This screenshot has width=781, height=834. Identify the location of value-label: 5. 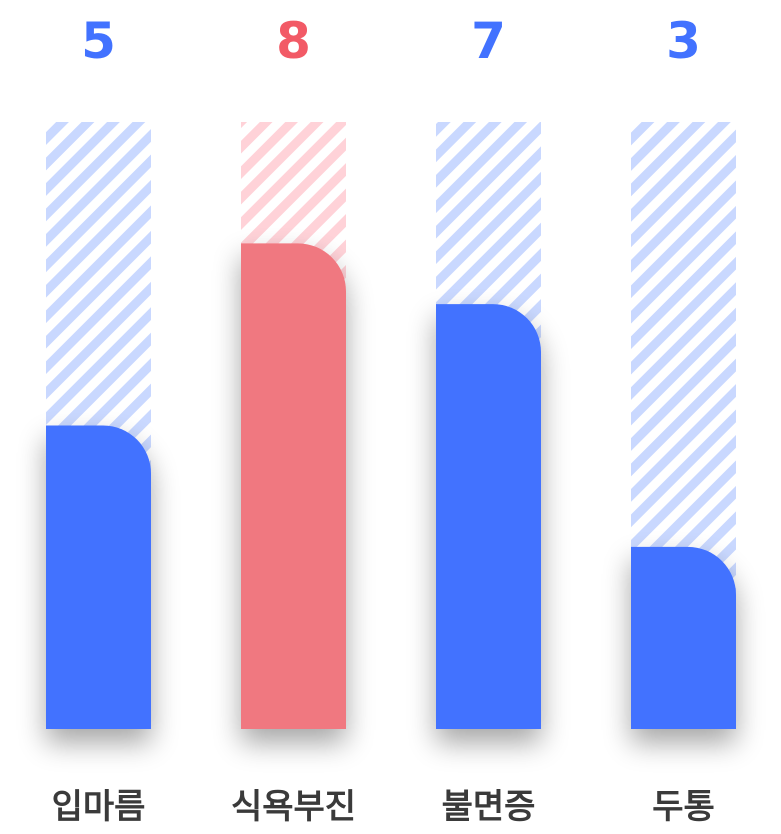
(98, 41).